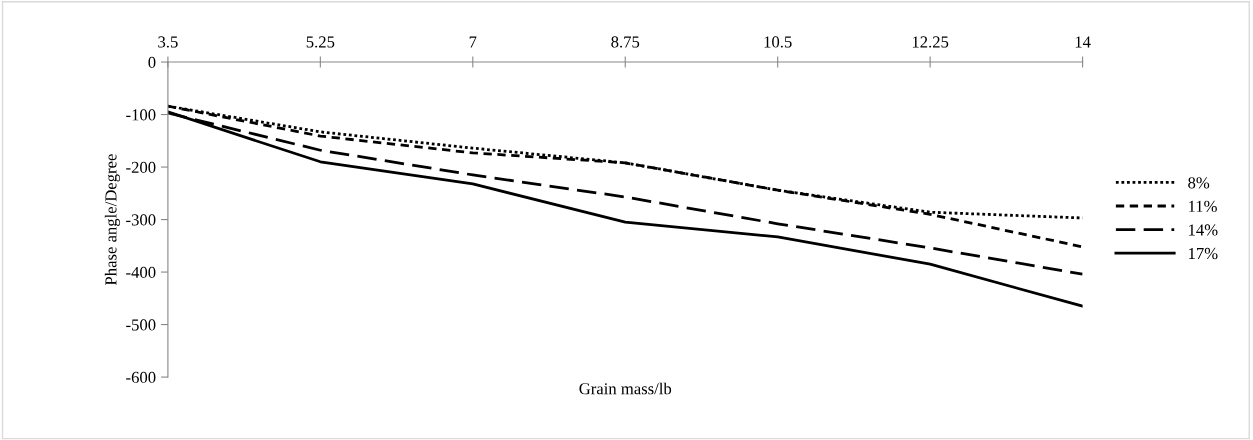  What do you see at coordinates (141, 325) in the screenshot?
I see `y-tick-label: -500` at bounding box center [141, 325].